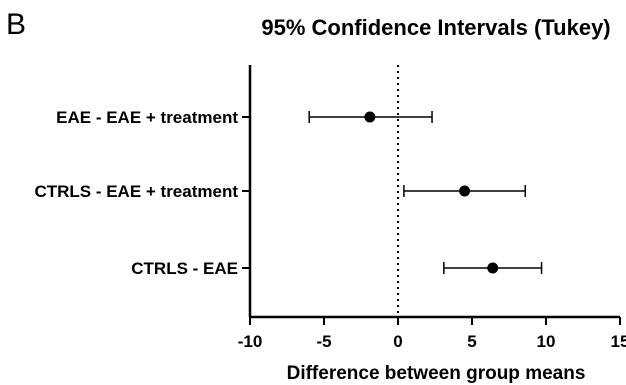 The image size is (626, 385). Describe the element at coordinates (16, 24) in the screenshot. I see `panel-letter: B` at that location.